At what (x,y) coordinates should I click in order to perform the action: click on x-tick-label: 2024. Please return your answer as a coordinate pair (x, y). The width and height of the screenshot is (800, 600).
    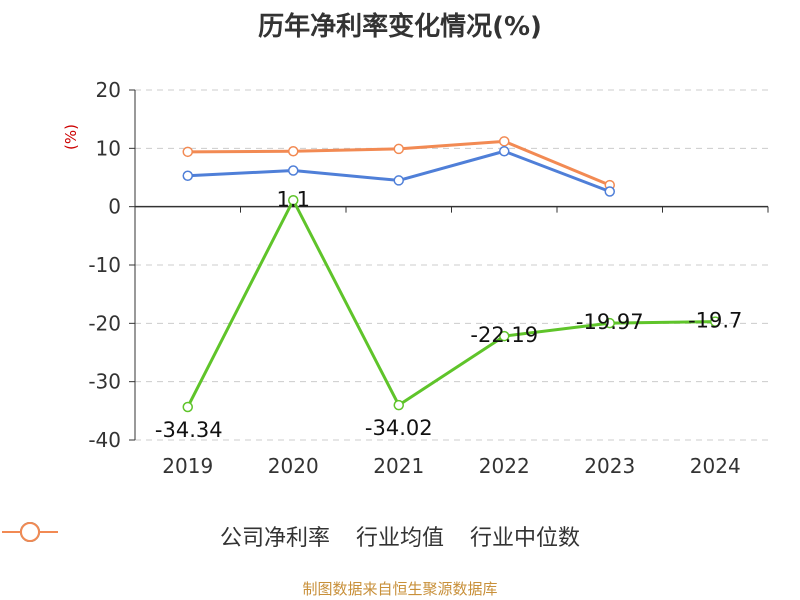
    Looking at the image, I should click on (715, 466).